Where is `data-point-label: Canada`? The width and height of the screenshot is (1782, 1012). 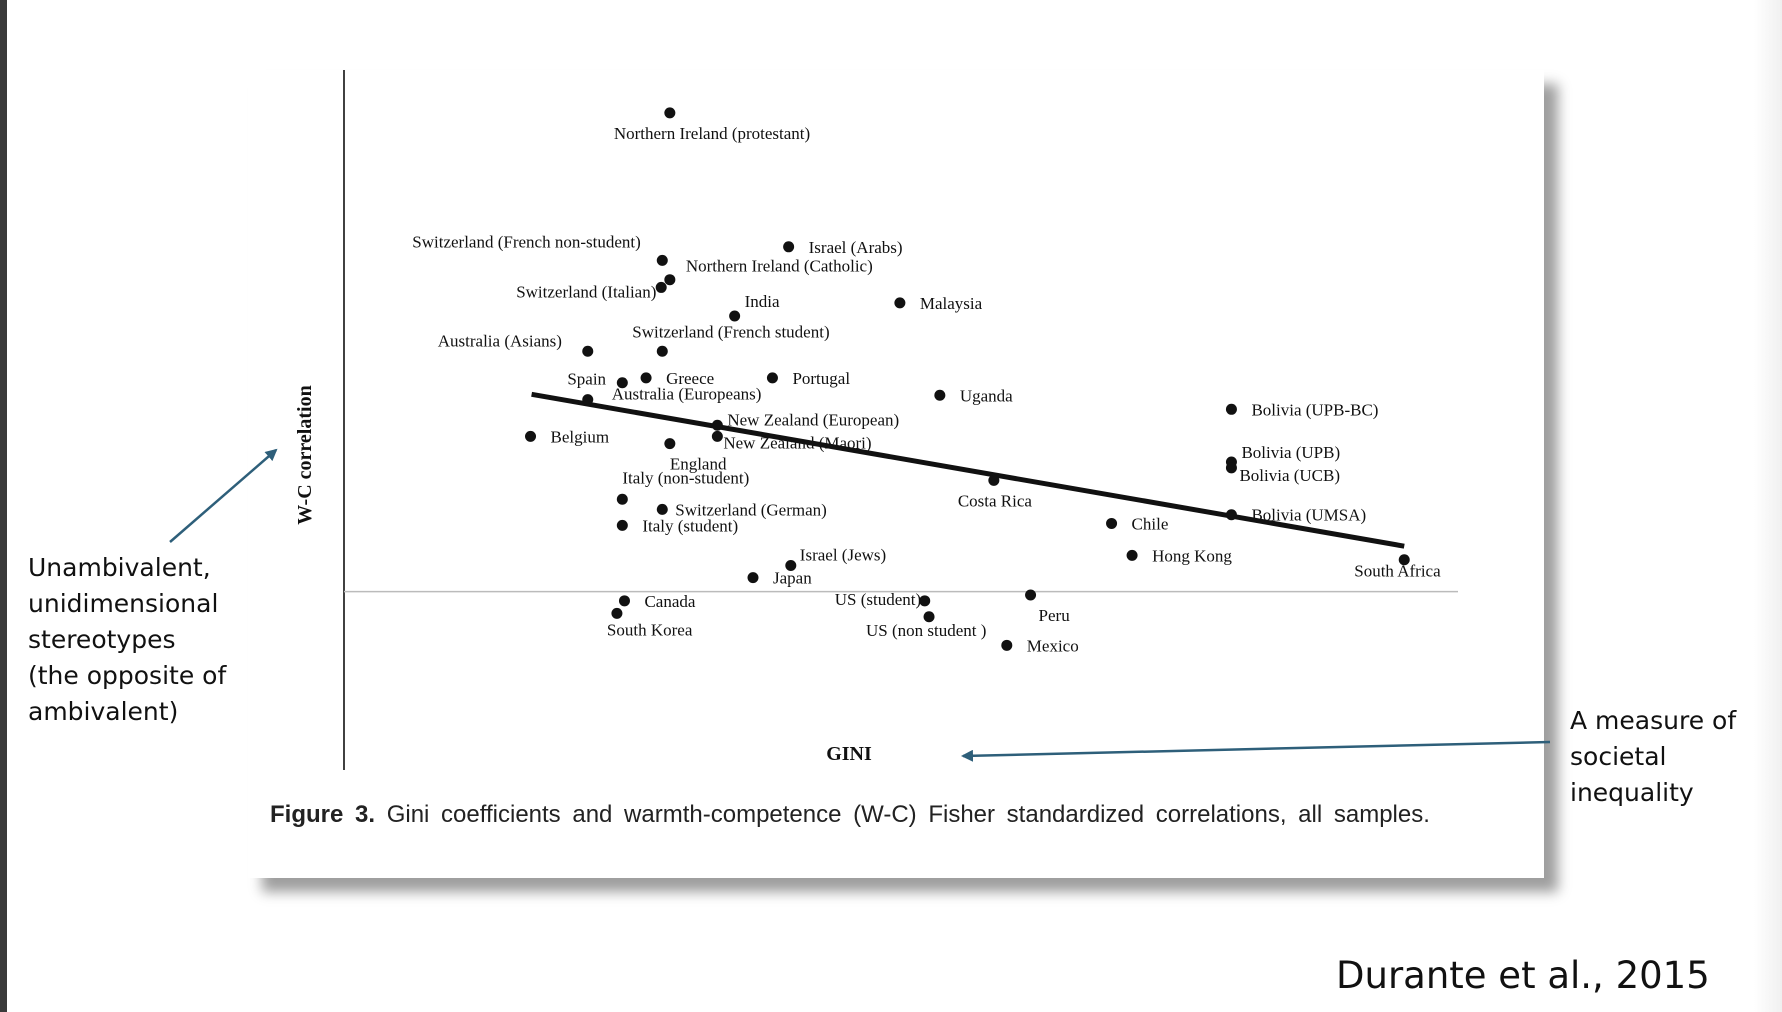
data-point-label: Canada is located at coordinates (669, 601).